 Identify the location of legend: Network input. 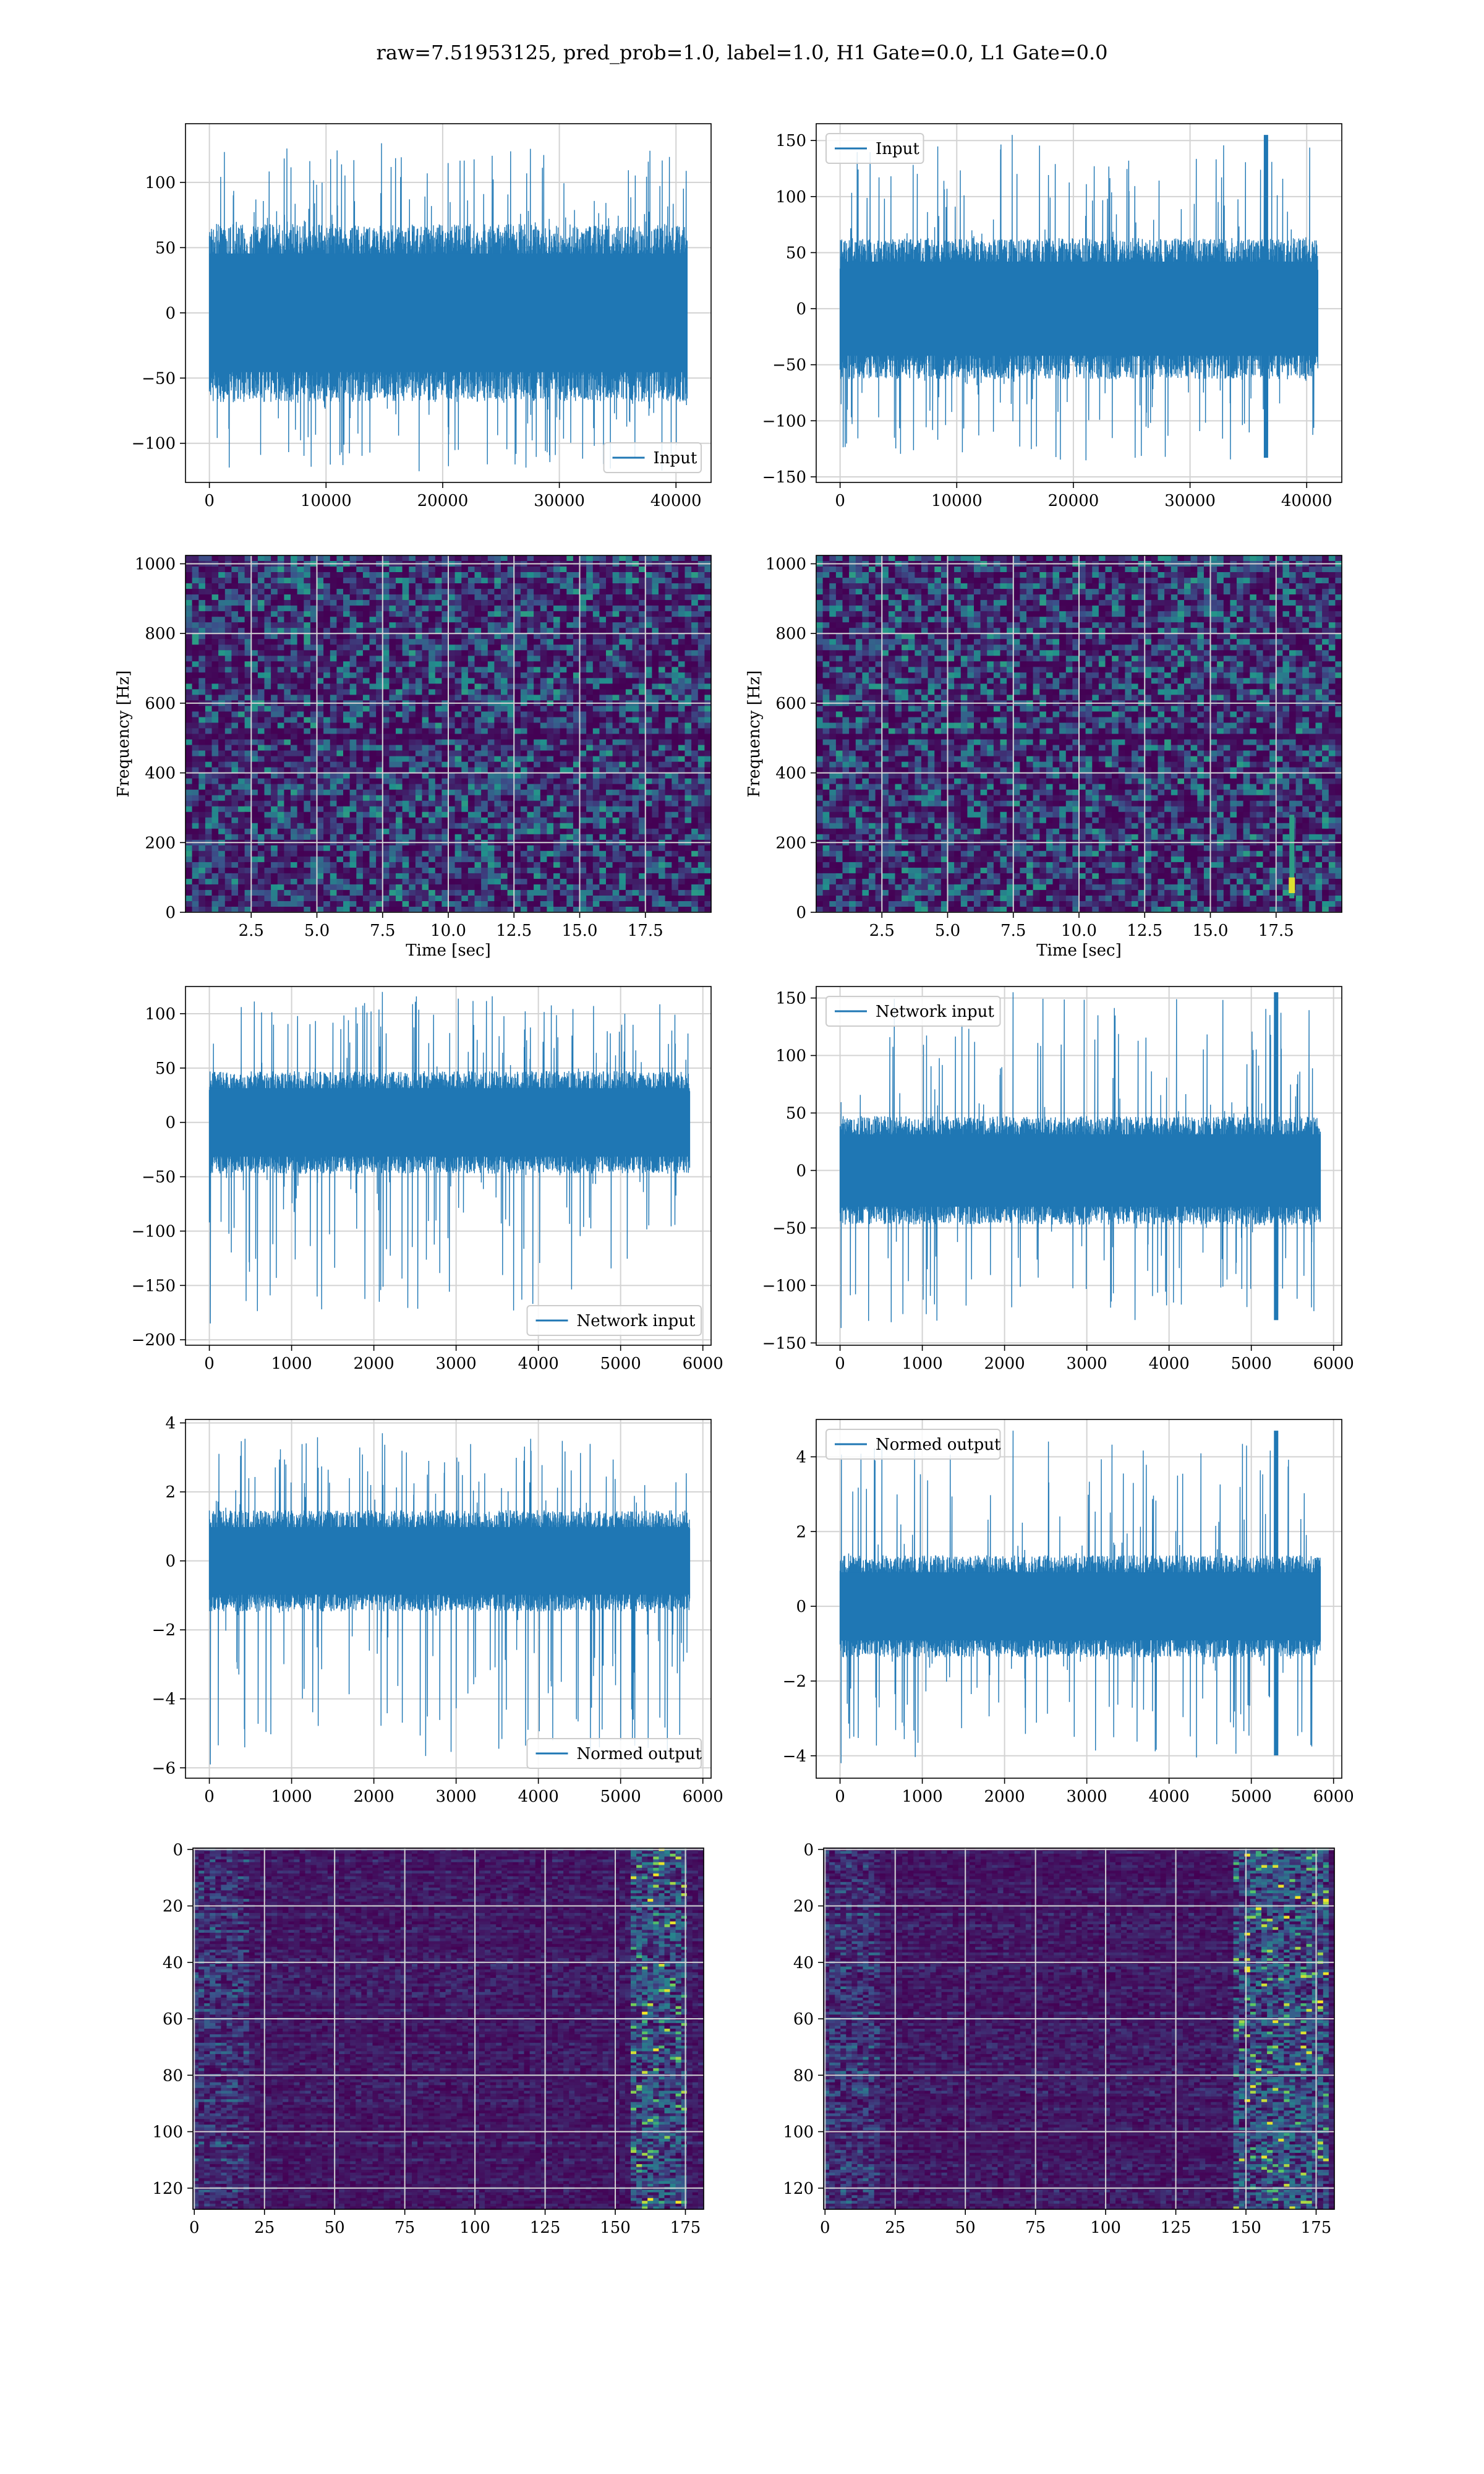
(913, 1011).